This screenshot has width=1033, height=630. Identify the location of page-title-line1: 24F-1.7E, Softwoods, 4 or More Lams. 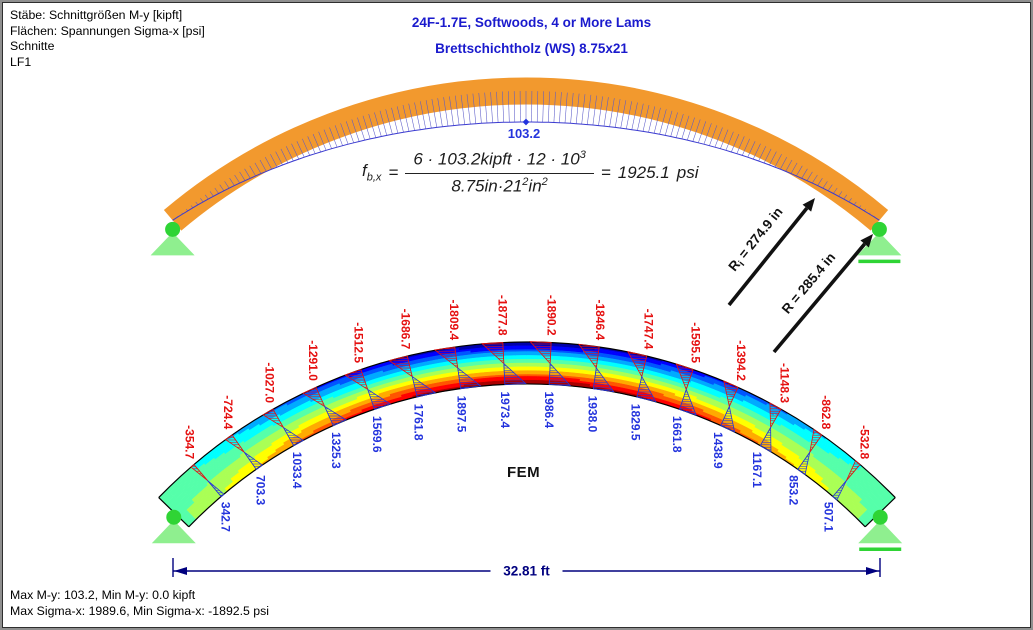
(531, 22).